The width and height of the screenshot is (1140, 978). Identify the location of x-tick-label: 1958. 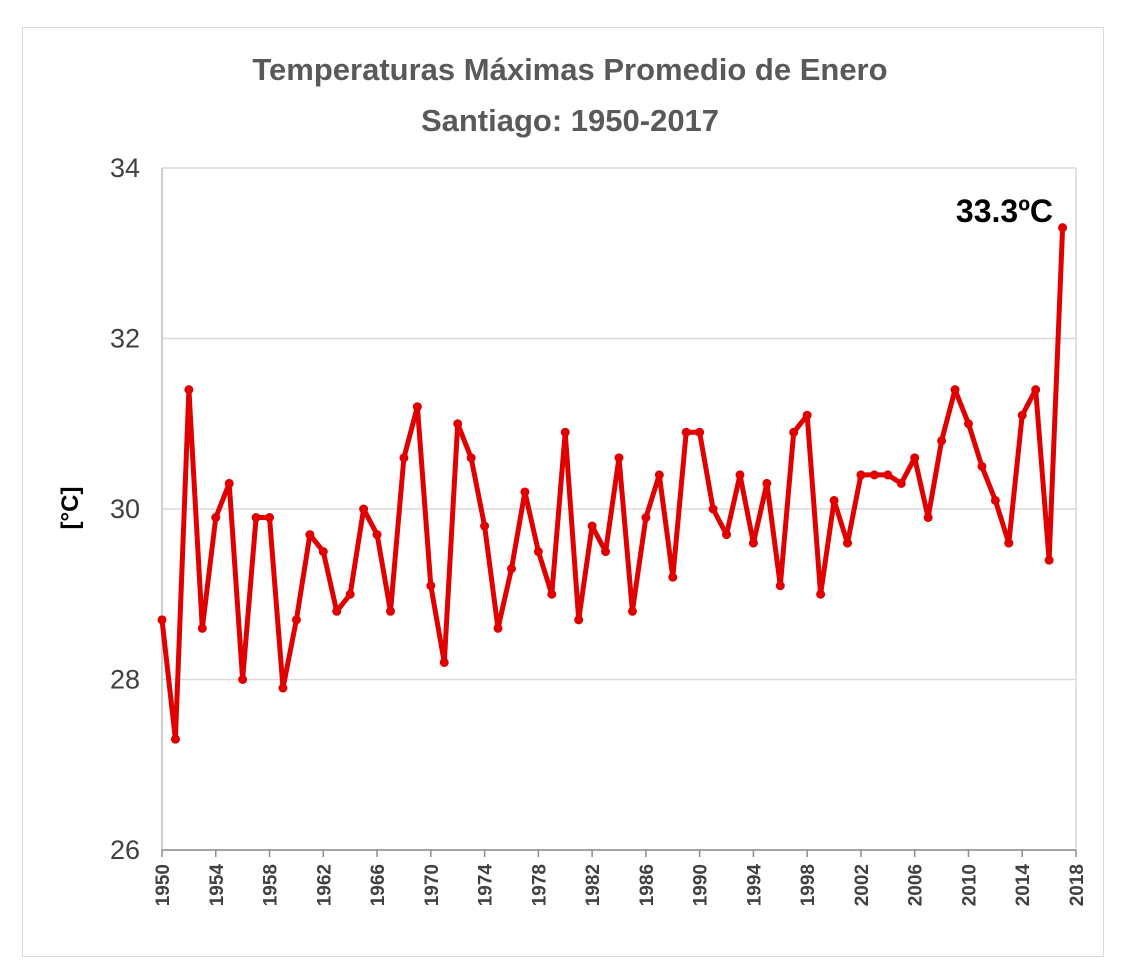
(271, 885).